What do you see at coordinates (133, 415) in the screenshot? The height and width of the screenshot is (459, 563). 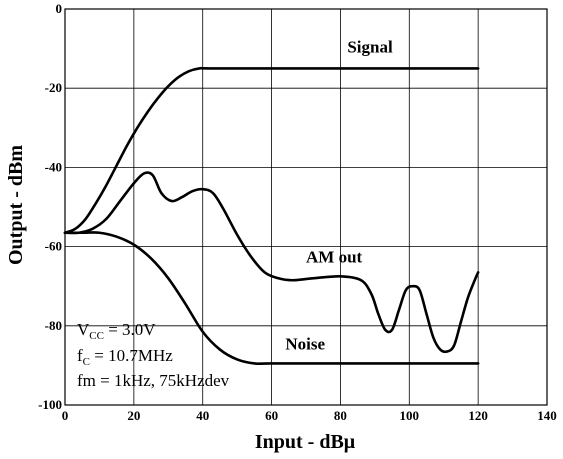 I see `x-tick-label: 20` at bounding box center [133, 415].